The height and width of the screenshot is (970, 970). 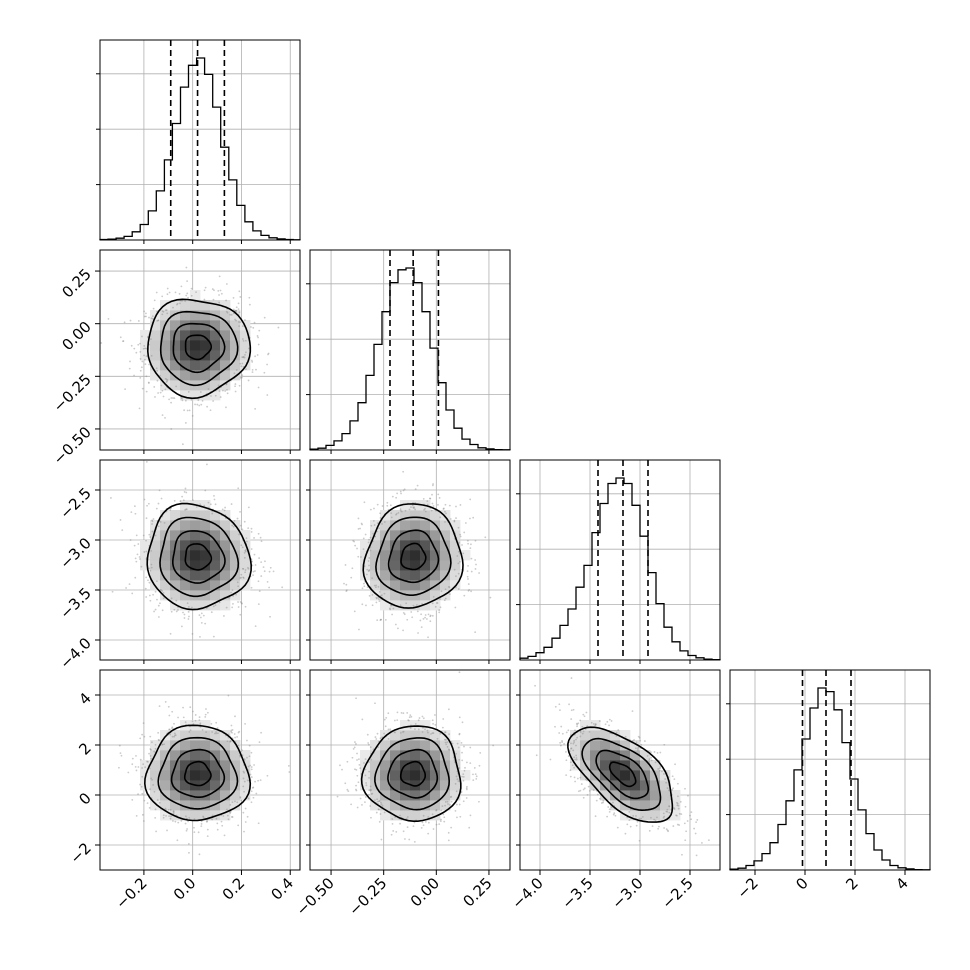 I want to click on panel-frame, so click(x=200, y=770).